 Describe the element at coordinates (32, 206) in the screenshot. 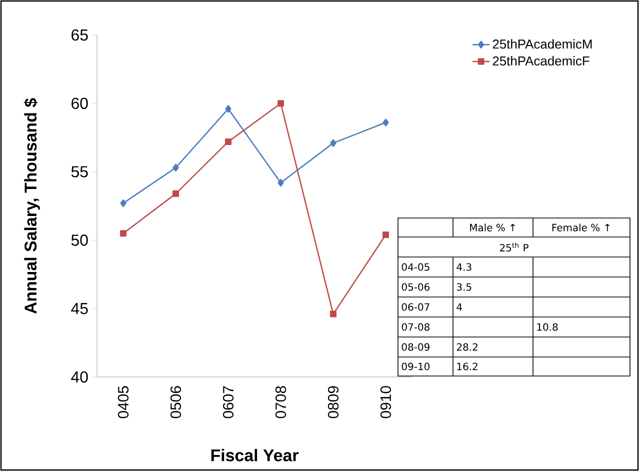

I see `y-axis-title: Annual Salary, Thousand $` at that location.